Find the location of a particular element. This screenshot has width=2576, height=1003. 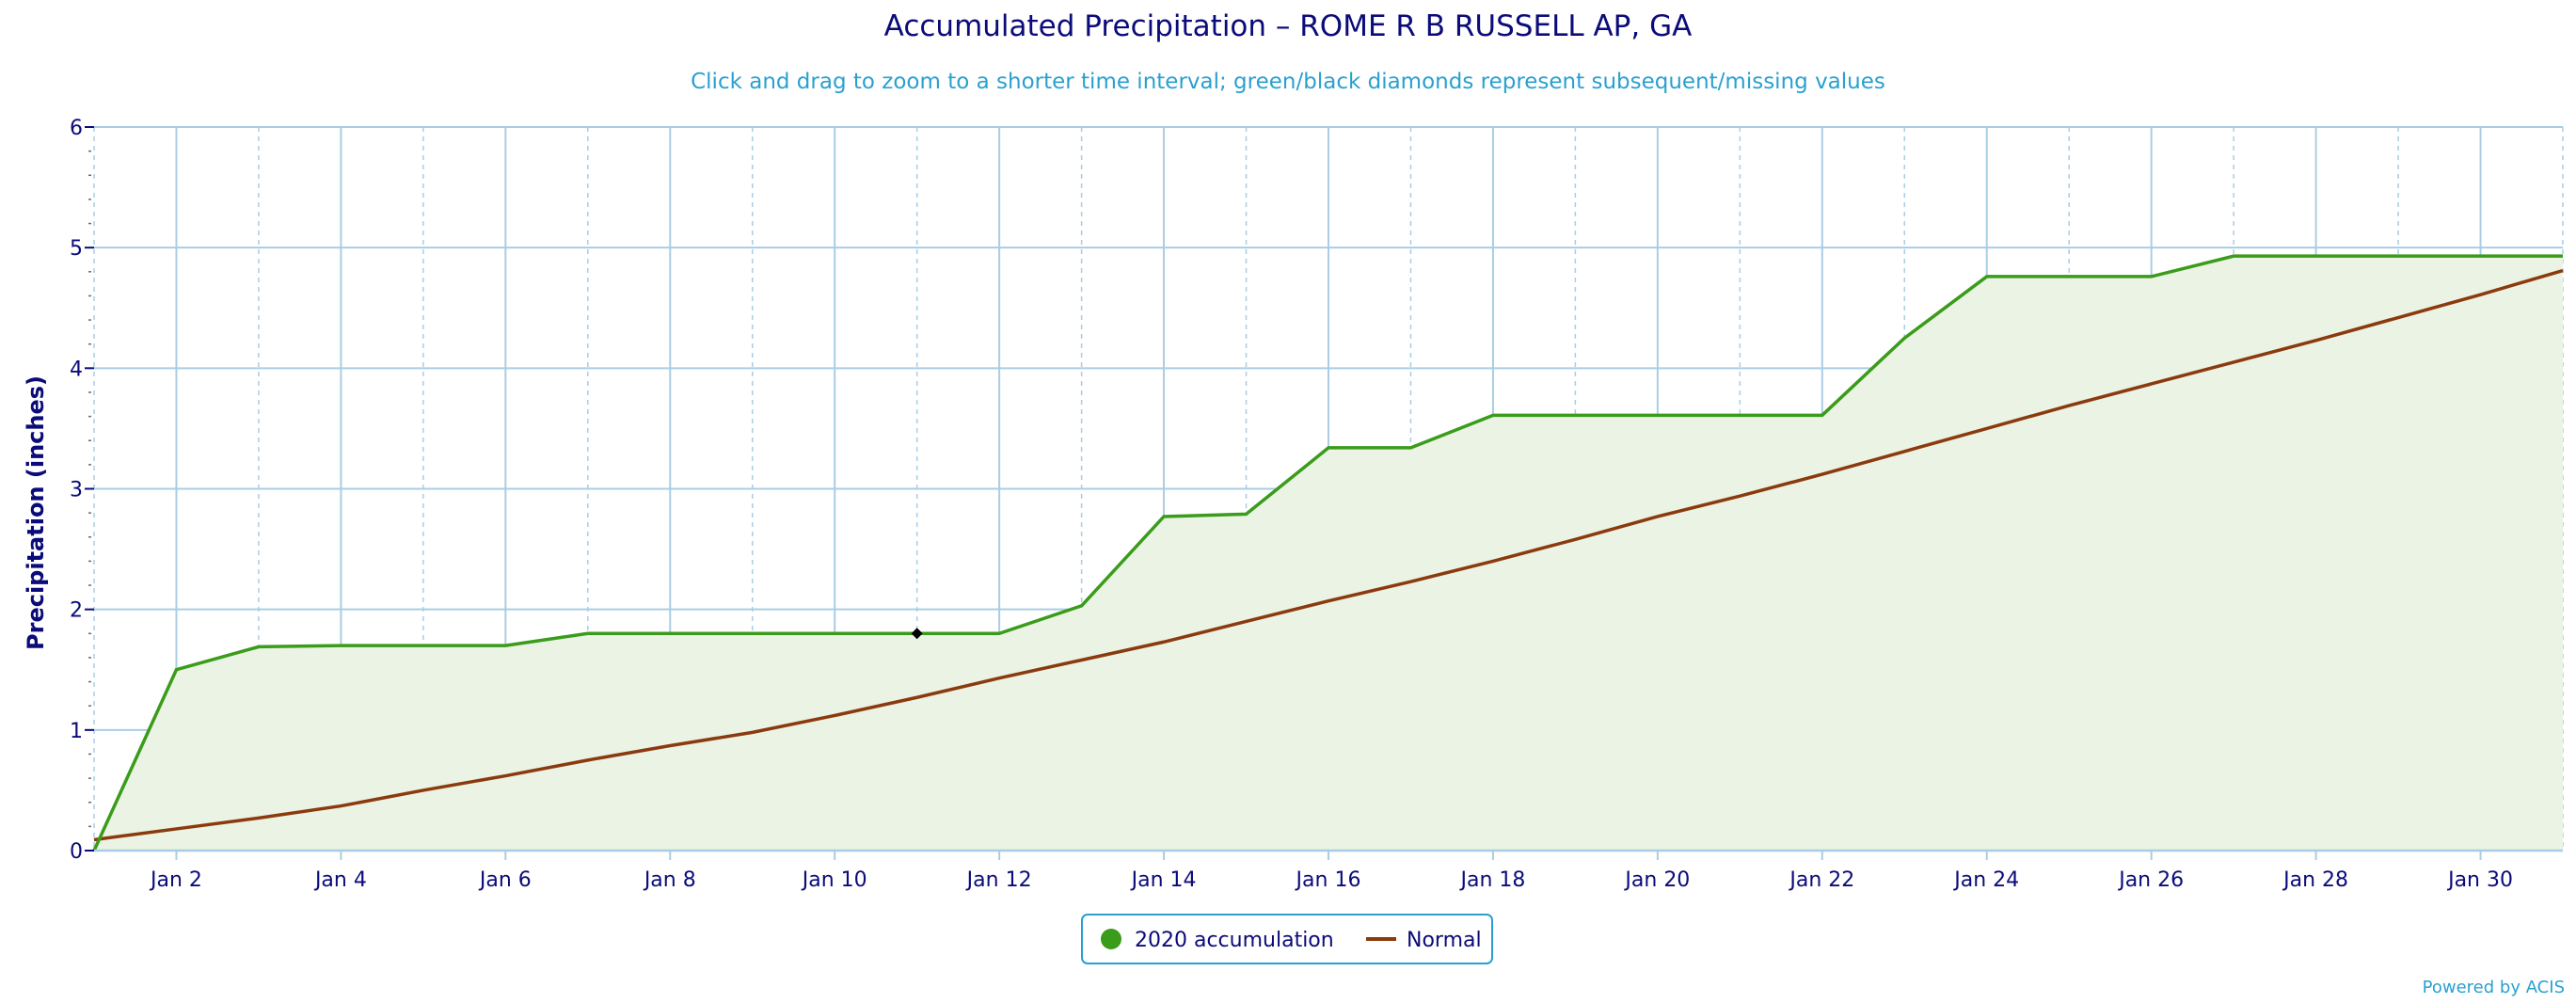

y-axis-label: Precipitation (inches) is located at coordinates (36, 512).